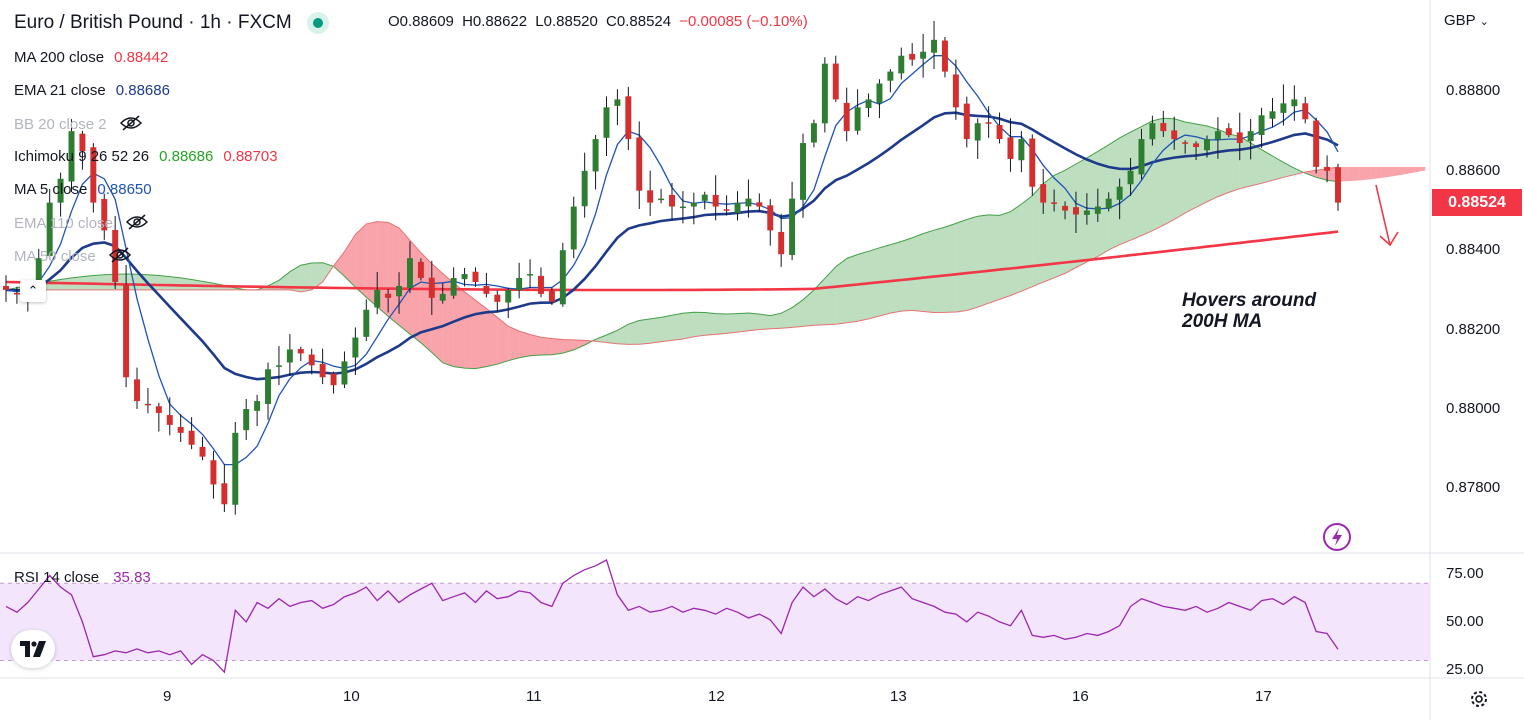 The image size is (1524, 720). Describe the element at coordinates (1473, 488) in the screenshot. I see `price-tick-label: 0.87800` at that location.